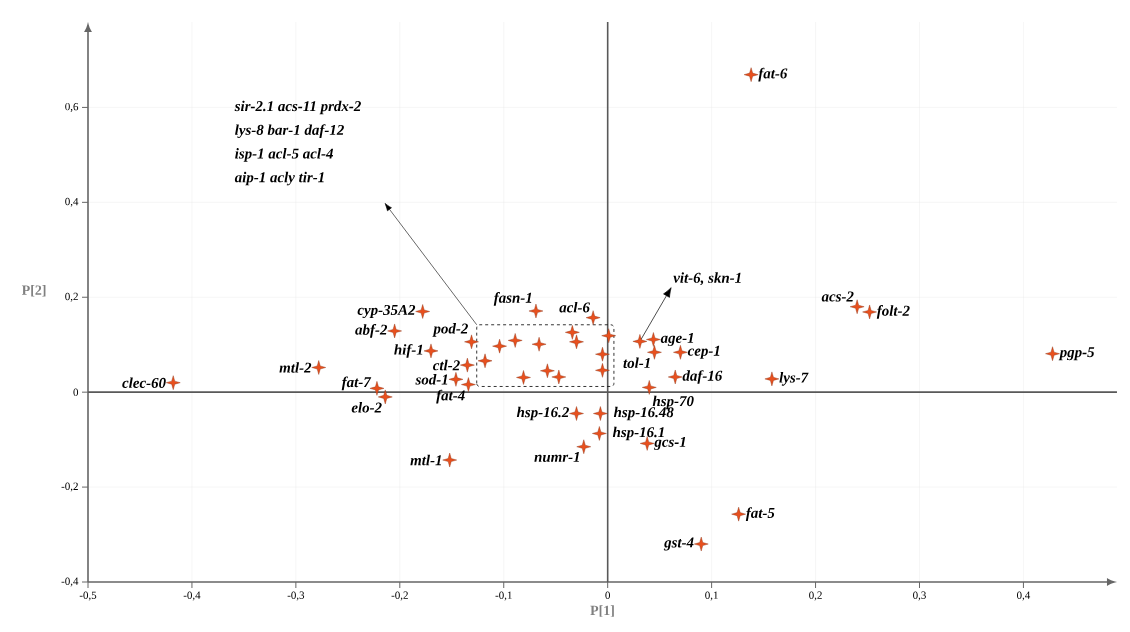  I want to click on y-axis-title: P[2], so click(33, 291).